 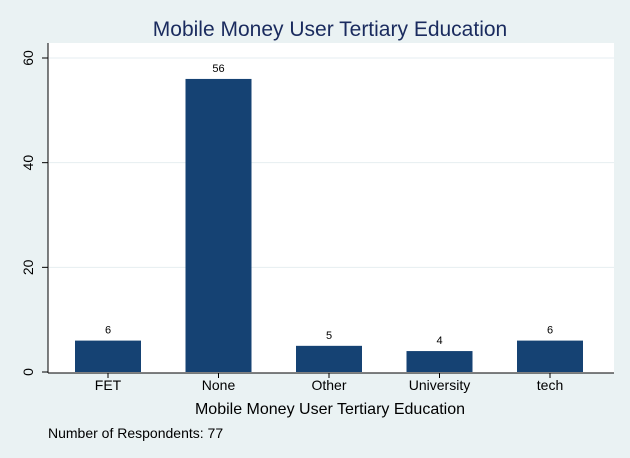 I want to click on x-axis-title: Mobile Money User Tertiary Education, so click(x=330, y=409).